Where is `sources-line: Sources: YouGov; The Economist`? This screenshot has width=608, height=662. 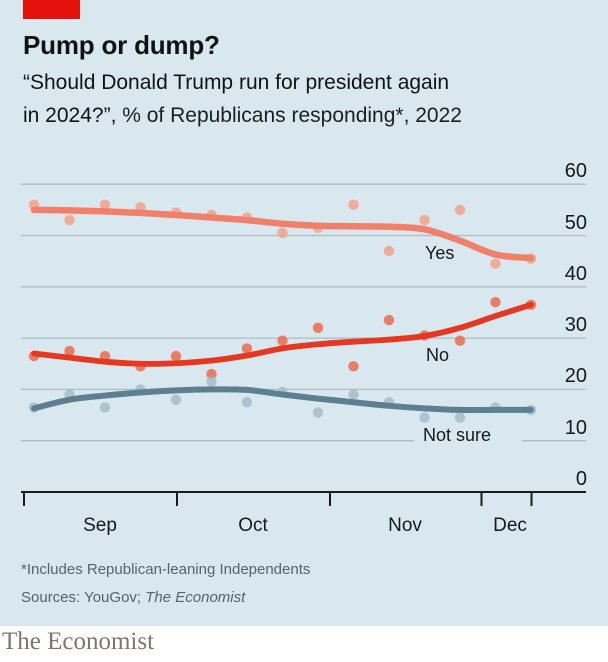
sources-line: Sources: YouGov; The Economist is located at coordinates (133, 597).